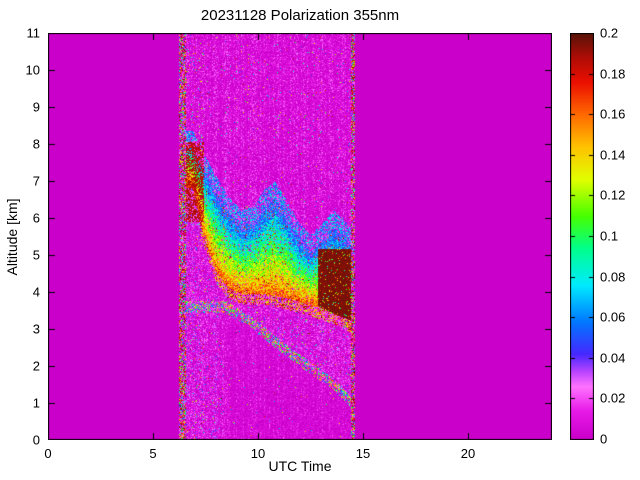 The width and height of the screenshot is (640, 480). What do you see at coordinates (33, 33) in the screenshot?
I see `y-tick-label: 11` at bounding box center [33, 33].